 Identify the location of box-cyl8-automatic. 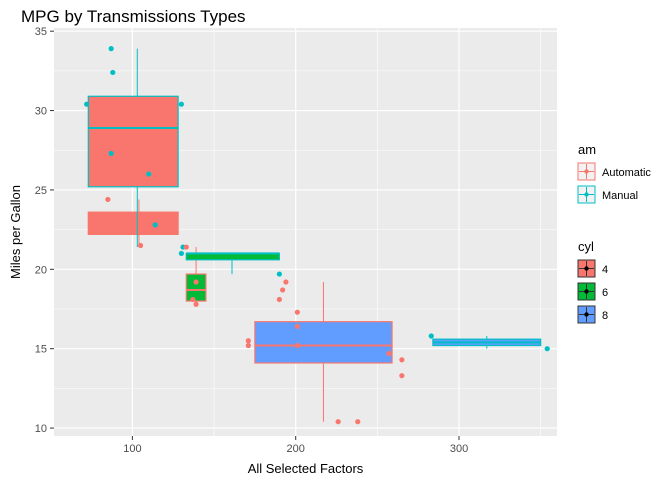
(323, 352).